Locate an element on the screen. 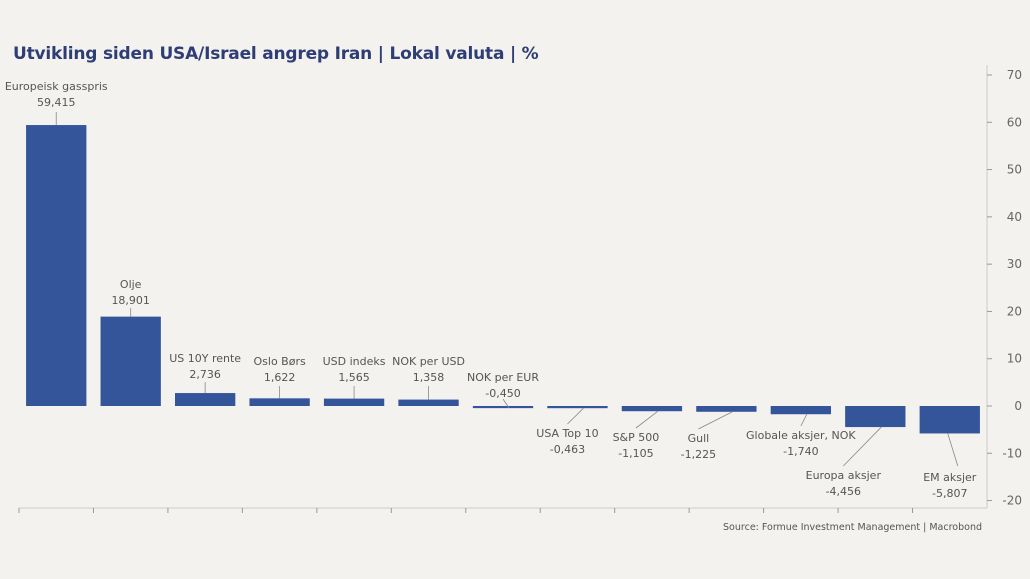 The width and height of the screenshot is (1030, 579). data-label: 59,415 is located at coordinates (56, 102).